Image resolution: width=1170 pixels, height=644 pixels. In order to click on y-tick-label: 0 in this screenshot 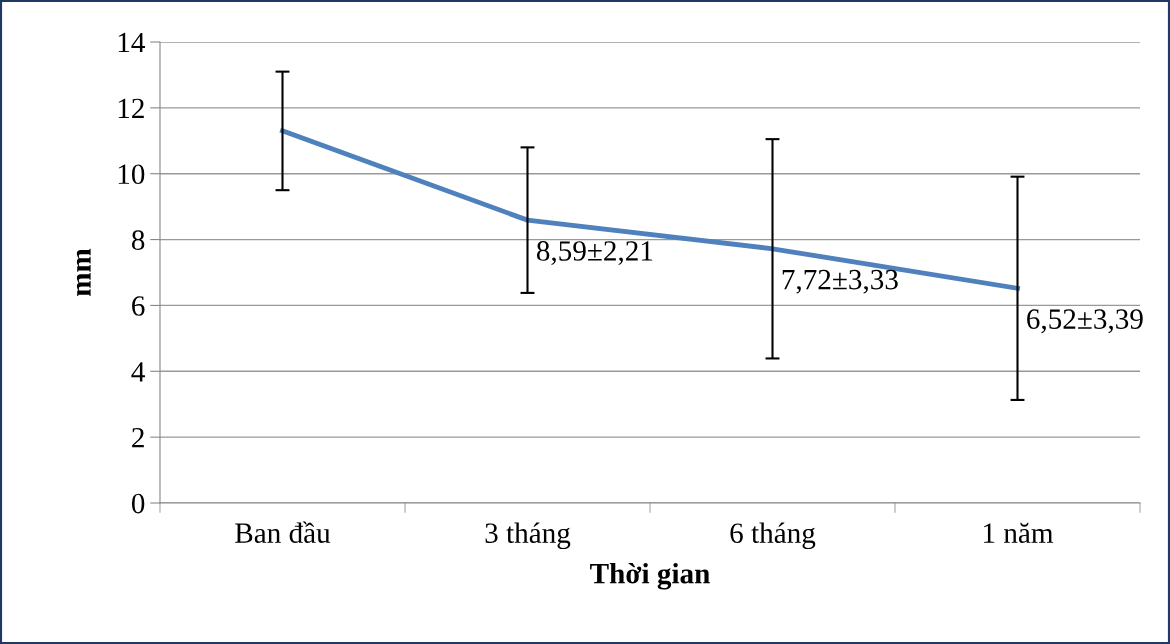, I will do `click(138, 503)`.